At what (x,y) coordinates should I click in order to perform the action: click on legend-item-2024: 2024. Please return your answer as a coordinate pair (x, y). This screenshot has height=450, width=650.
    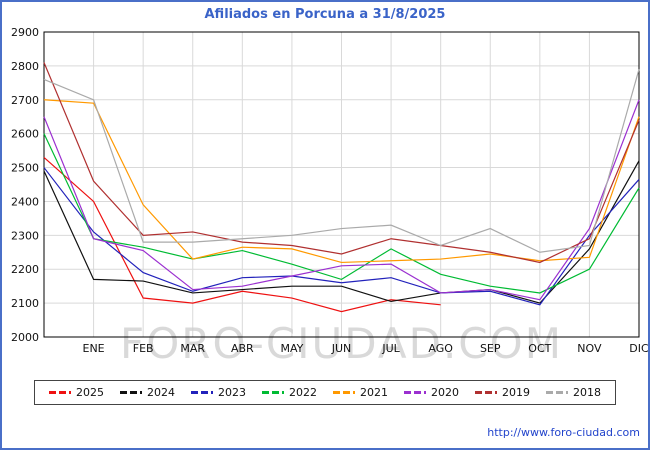
    Looking at the image, I should click on (147, 392).